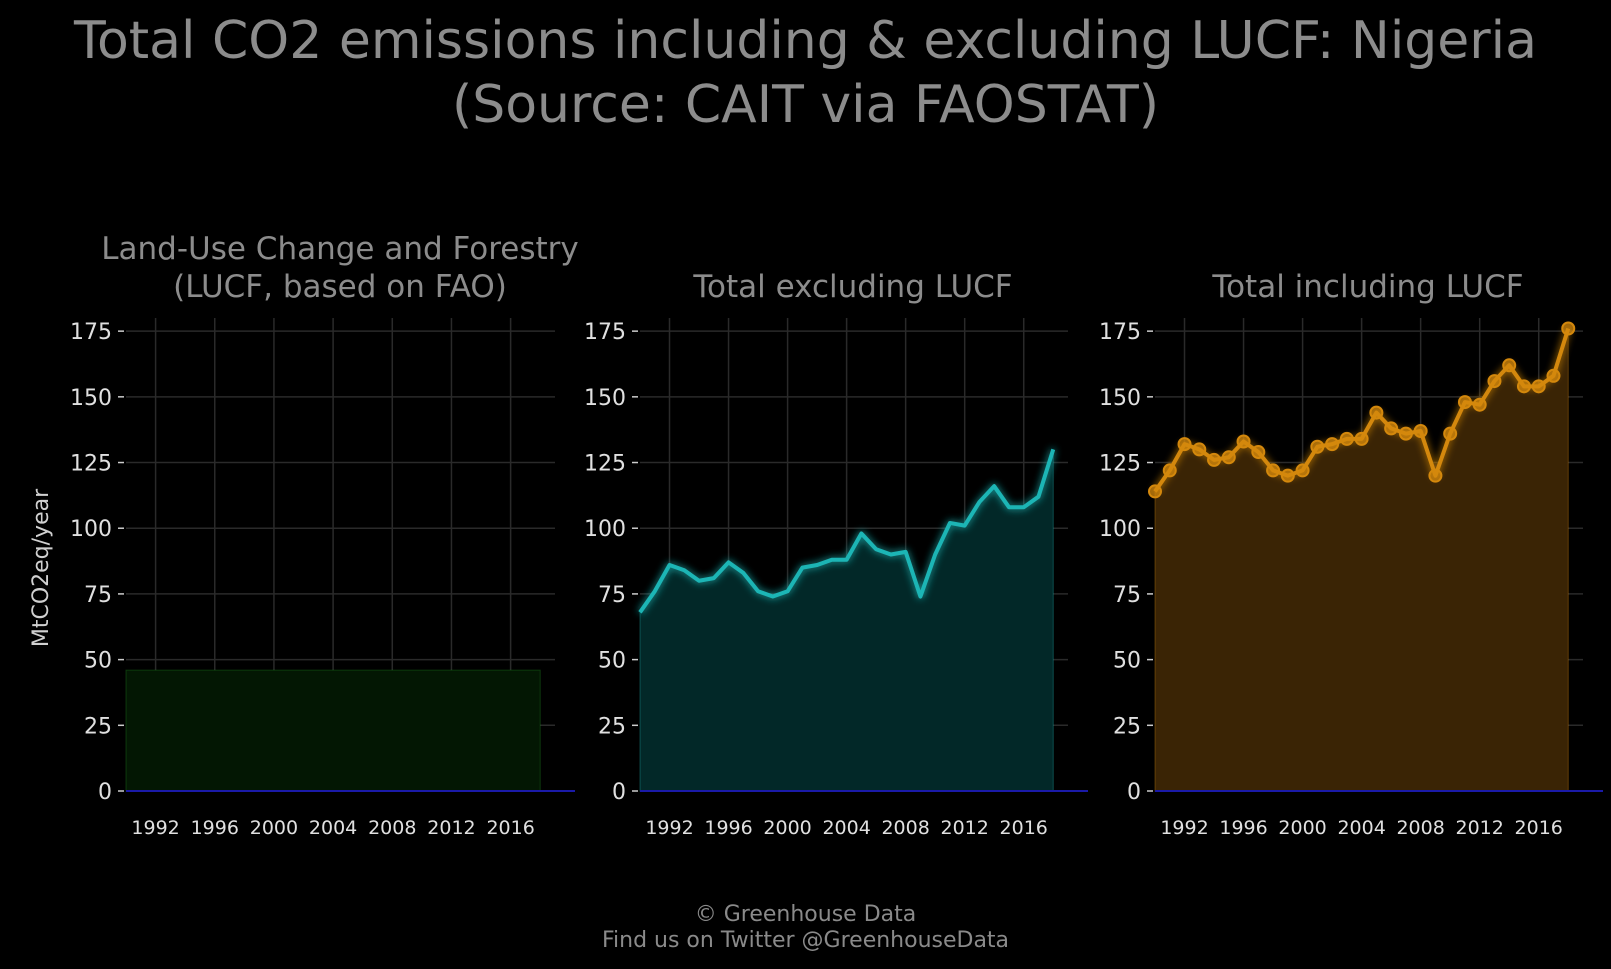  I want to click on panel-title-lucf-line1: Land-Use Change and Forestry, so click(340, 249).